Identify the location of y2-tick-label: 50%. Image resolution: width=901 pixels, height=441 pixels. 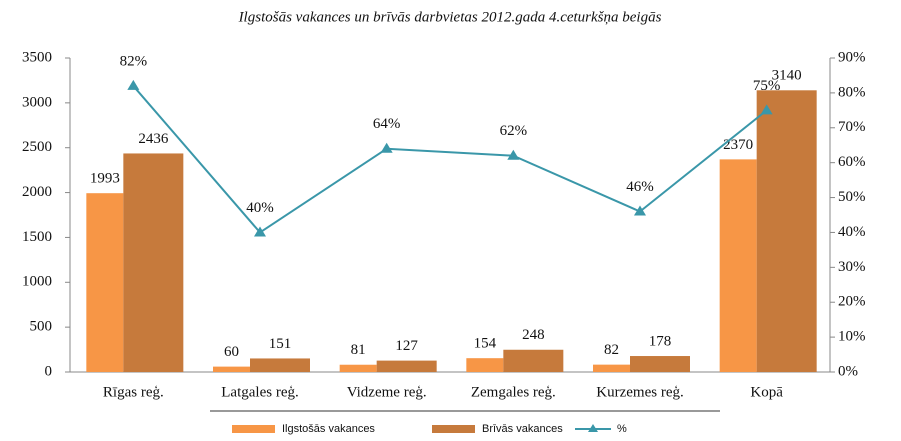
(852, 197).